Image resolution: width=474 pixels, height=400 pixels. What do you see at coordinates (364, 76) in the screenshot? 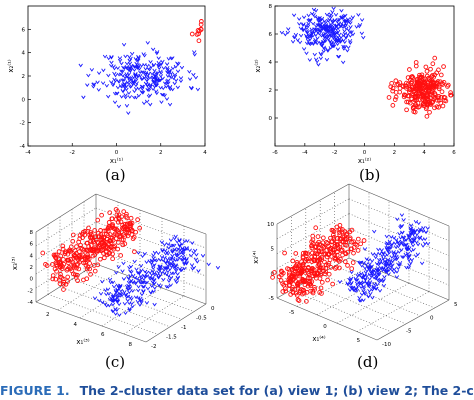
I see `plot-frame` at bounding box center [364, 76].